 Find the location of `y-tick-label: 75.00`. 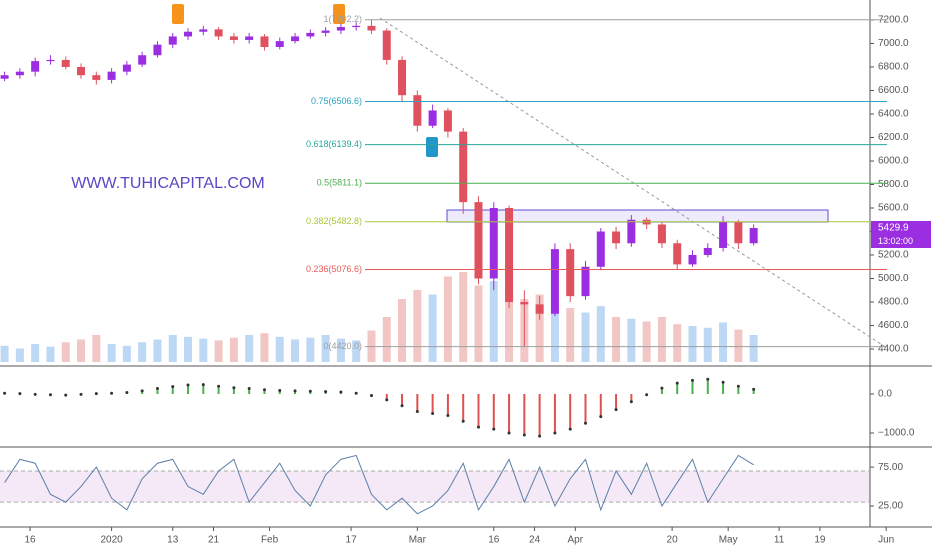

y-tick-label: 75.00 is located at coordinates (890, 467).